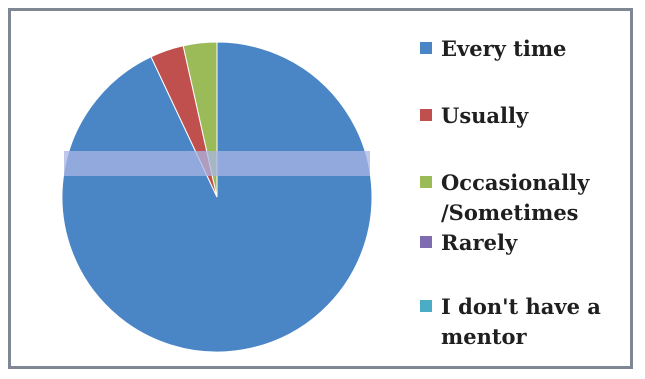  Describe the element at coordinates (479, 242) in the screenshot. I see `legend-label-rarely: Rarely` at that location.